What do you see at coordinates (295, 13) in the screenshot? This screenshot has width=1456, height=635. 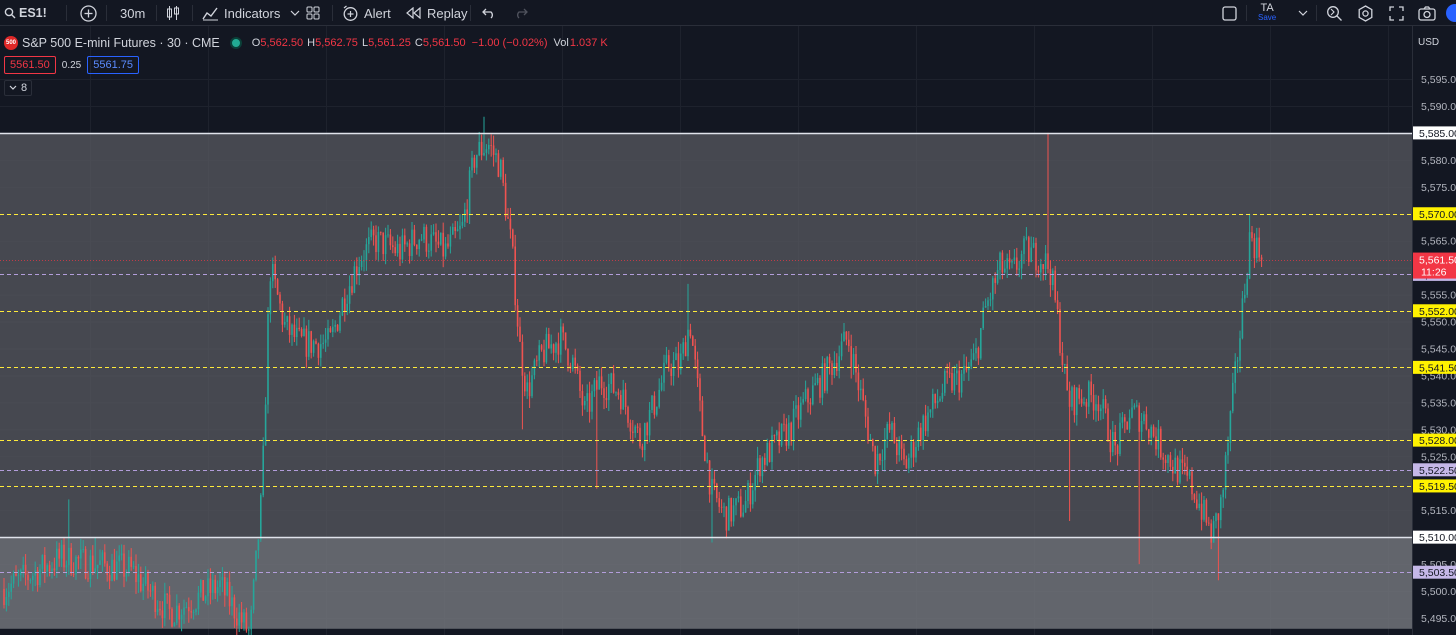 I see `chevron-down-icon` at bounding box center [295, 13].